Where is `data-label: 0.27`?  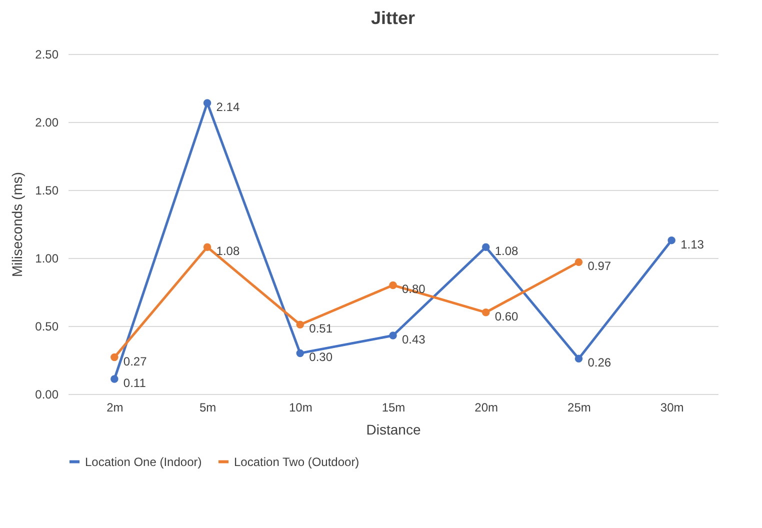 data-label: 0.27 is located at coordinates (135, 361).